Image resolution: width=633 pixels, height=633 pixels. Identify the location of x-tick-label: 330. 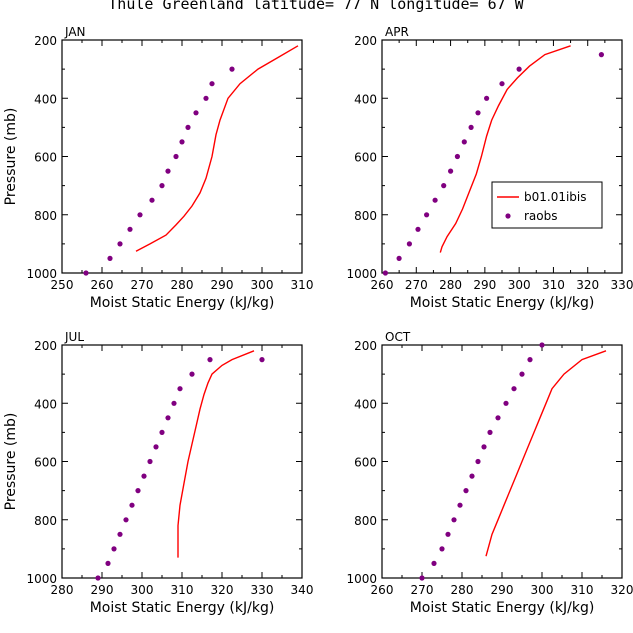
(262, 590).